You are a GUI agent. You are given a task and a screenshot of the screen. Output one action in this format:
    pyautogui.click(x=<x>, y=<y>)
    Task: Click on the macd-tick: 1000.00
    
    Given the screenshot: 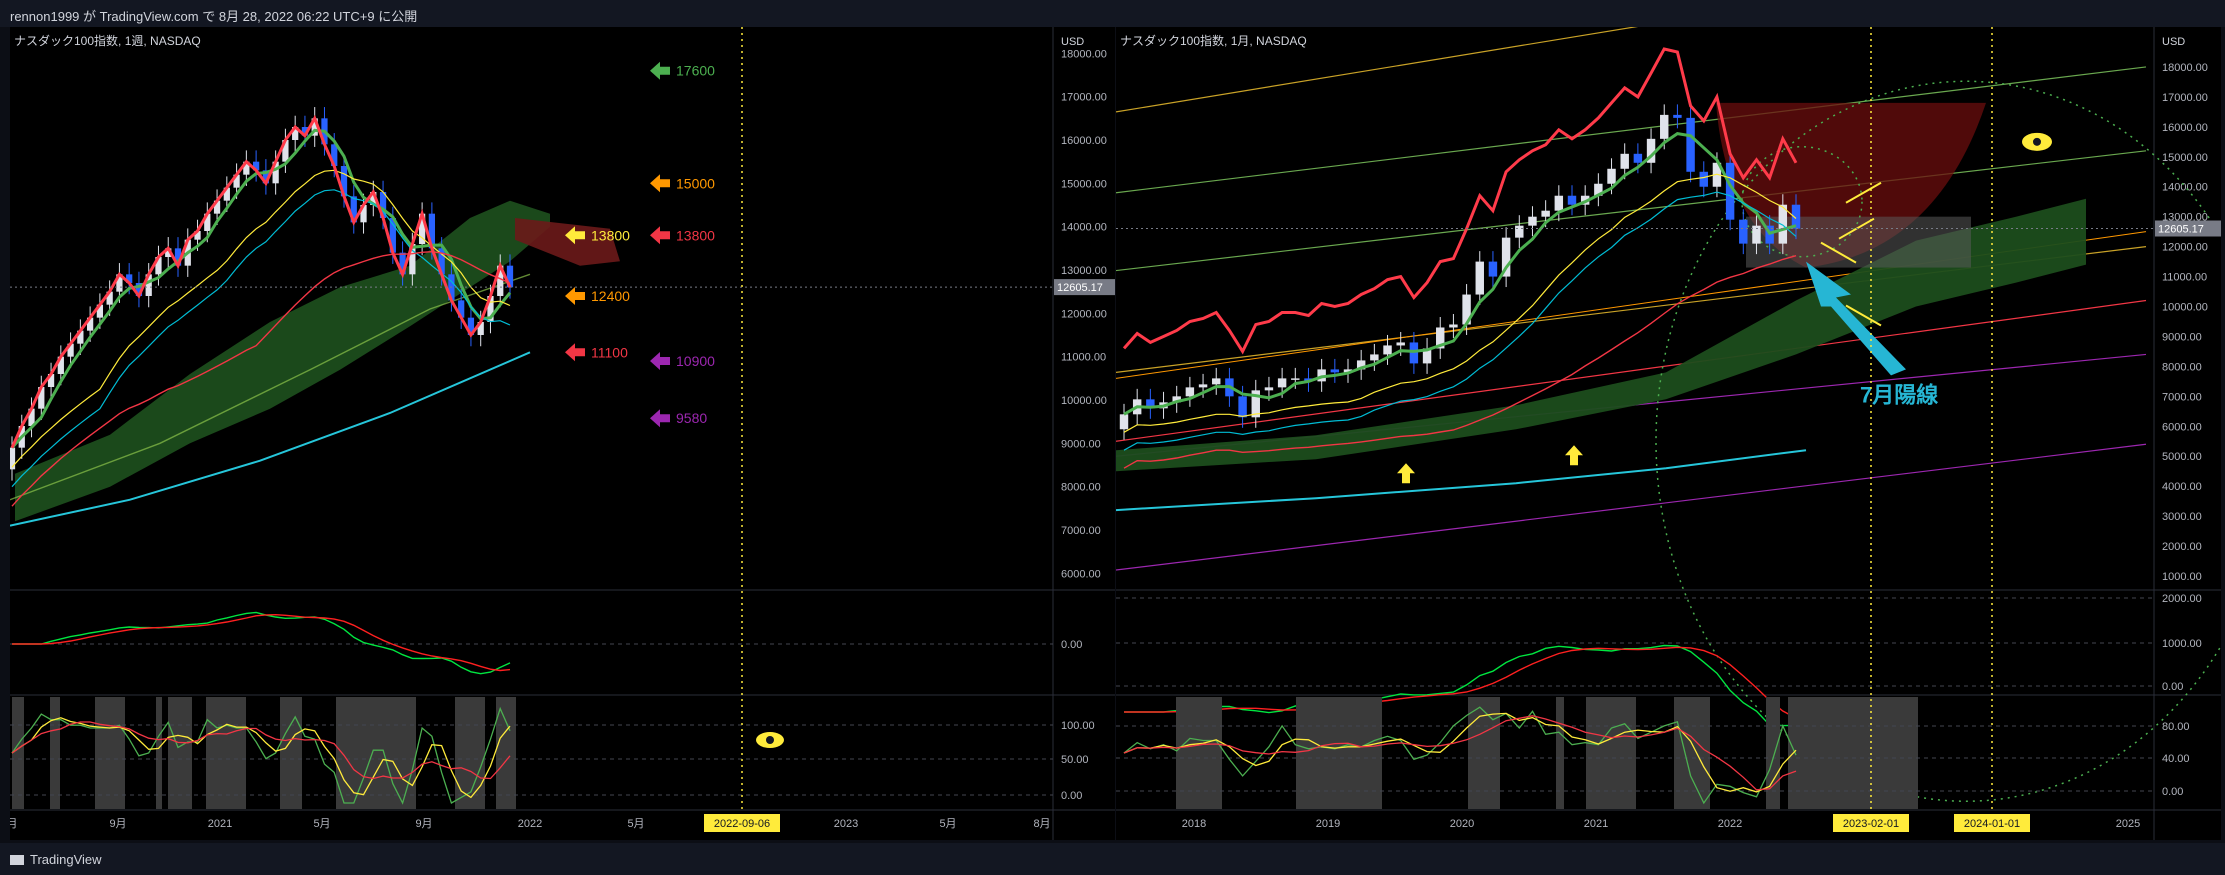 What is the action you would take?
    pyautogui.click(x=2182, y=644)
    